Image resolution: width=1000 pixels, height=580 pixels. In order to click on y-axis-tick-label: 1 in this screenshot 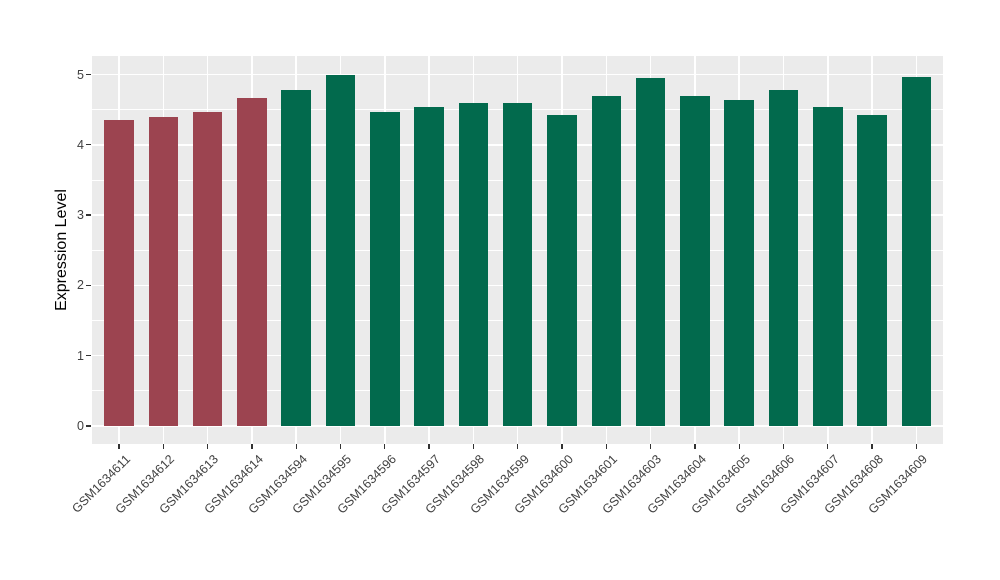, I will do `click(80, 355)`.